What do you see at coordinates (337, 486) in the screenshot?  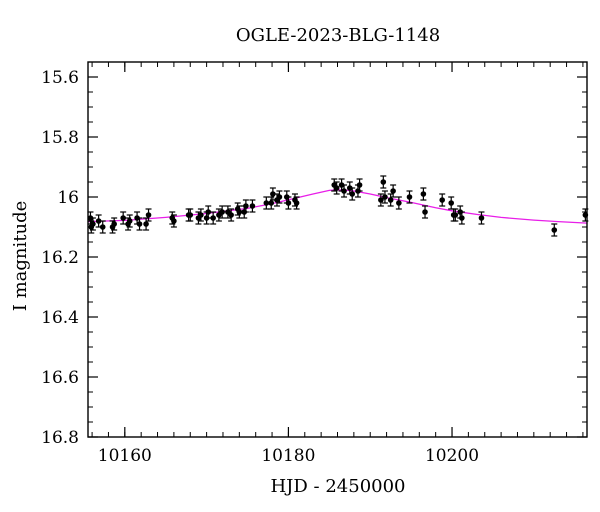 I see `x-axis-label: HJD - 2450000` at bounding box center [337, 486].